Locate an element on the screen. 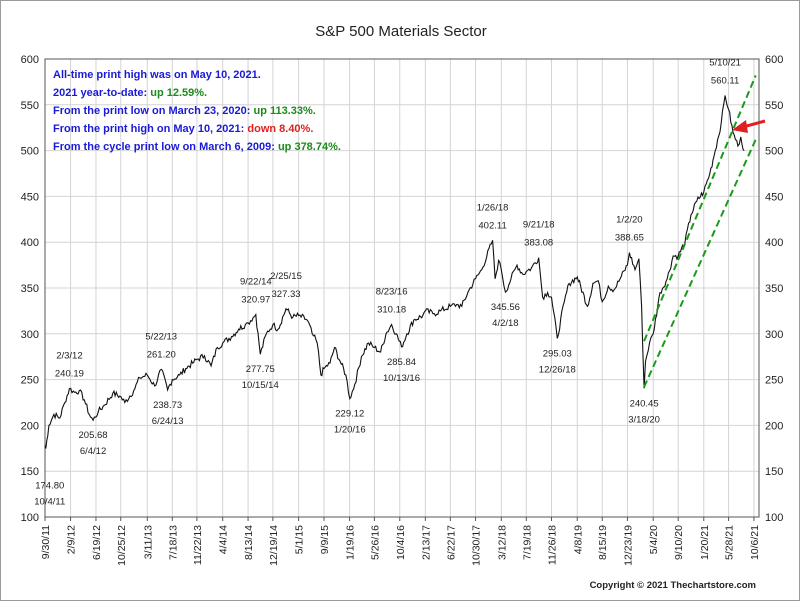 Image resolution: width=800 pixels, height=602 pixels. y-tick-left: 200 is located at coordinates (30, 426).